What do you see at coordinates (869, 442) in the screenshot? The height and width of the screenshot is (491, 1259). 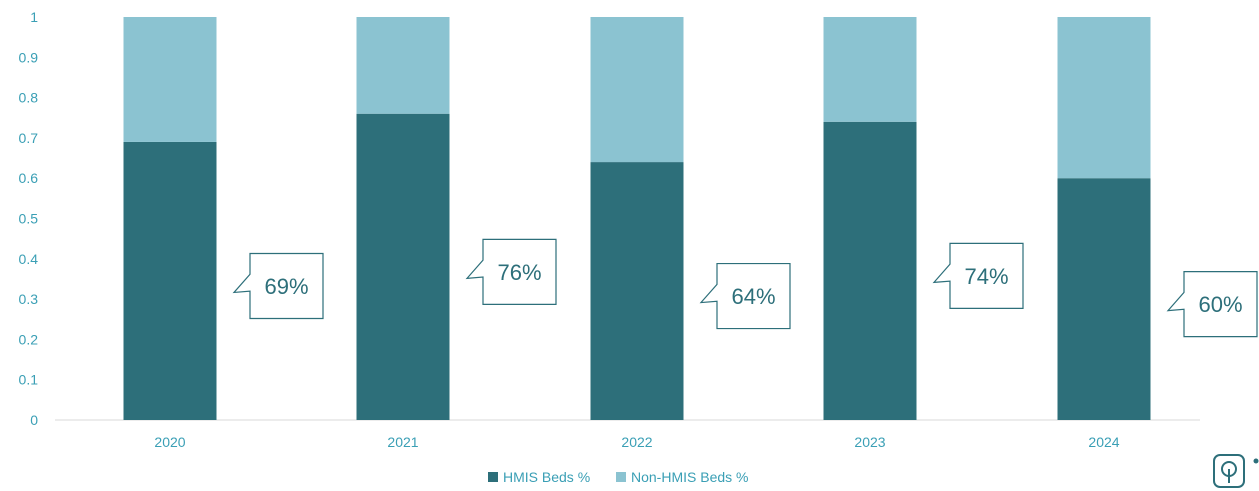 I see `x-tick-label: 2023` at bounding box center [869, 442].